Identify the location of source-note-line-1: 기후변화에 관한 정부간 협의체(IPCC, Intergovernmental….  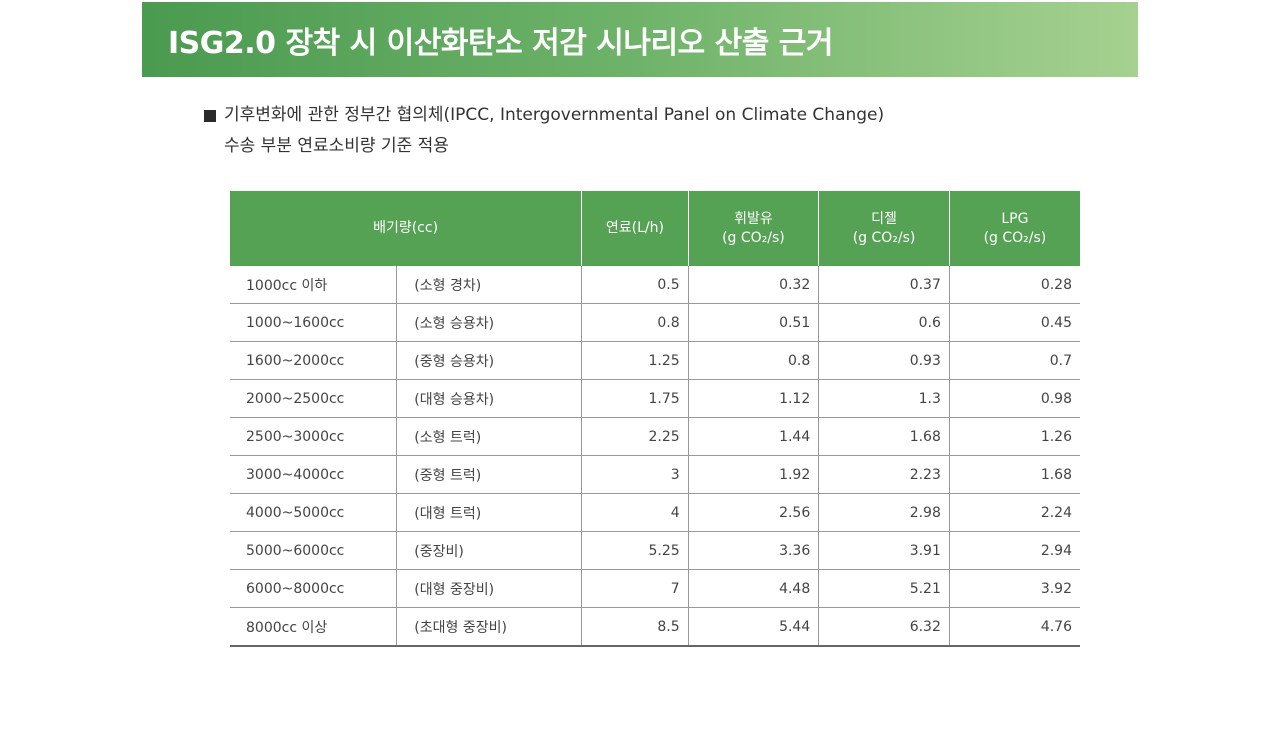
(544, 115).